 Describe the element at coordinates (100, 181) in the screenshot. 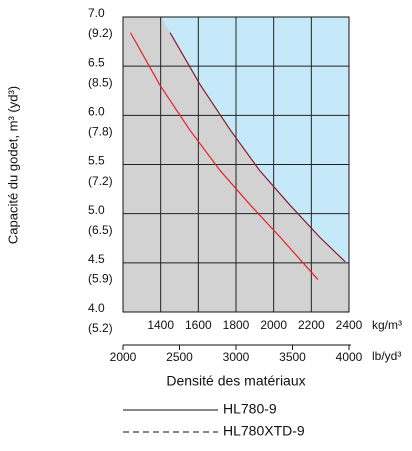

I see `y2-tick-label: (7.2)` at that location.